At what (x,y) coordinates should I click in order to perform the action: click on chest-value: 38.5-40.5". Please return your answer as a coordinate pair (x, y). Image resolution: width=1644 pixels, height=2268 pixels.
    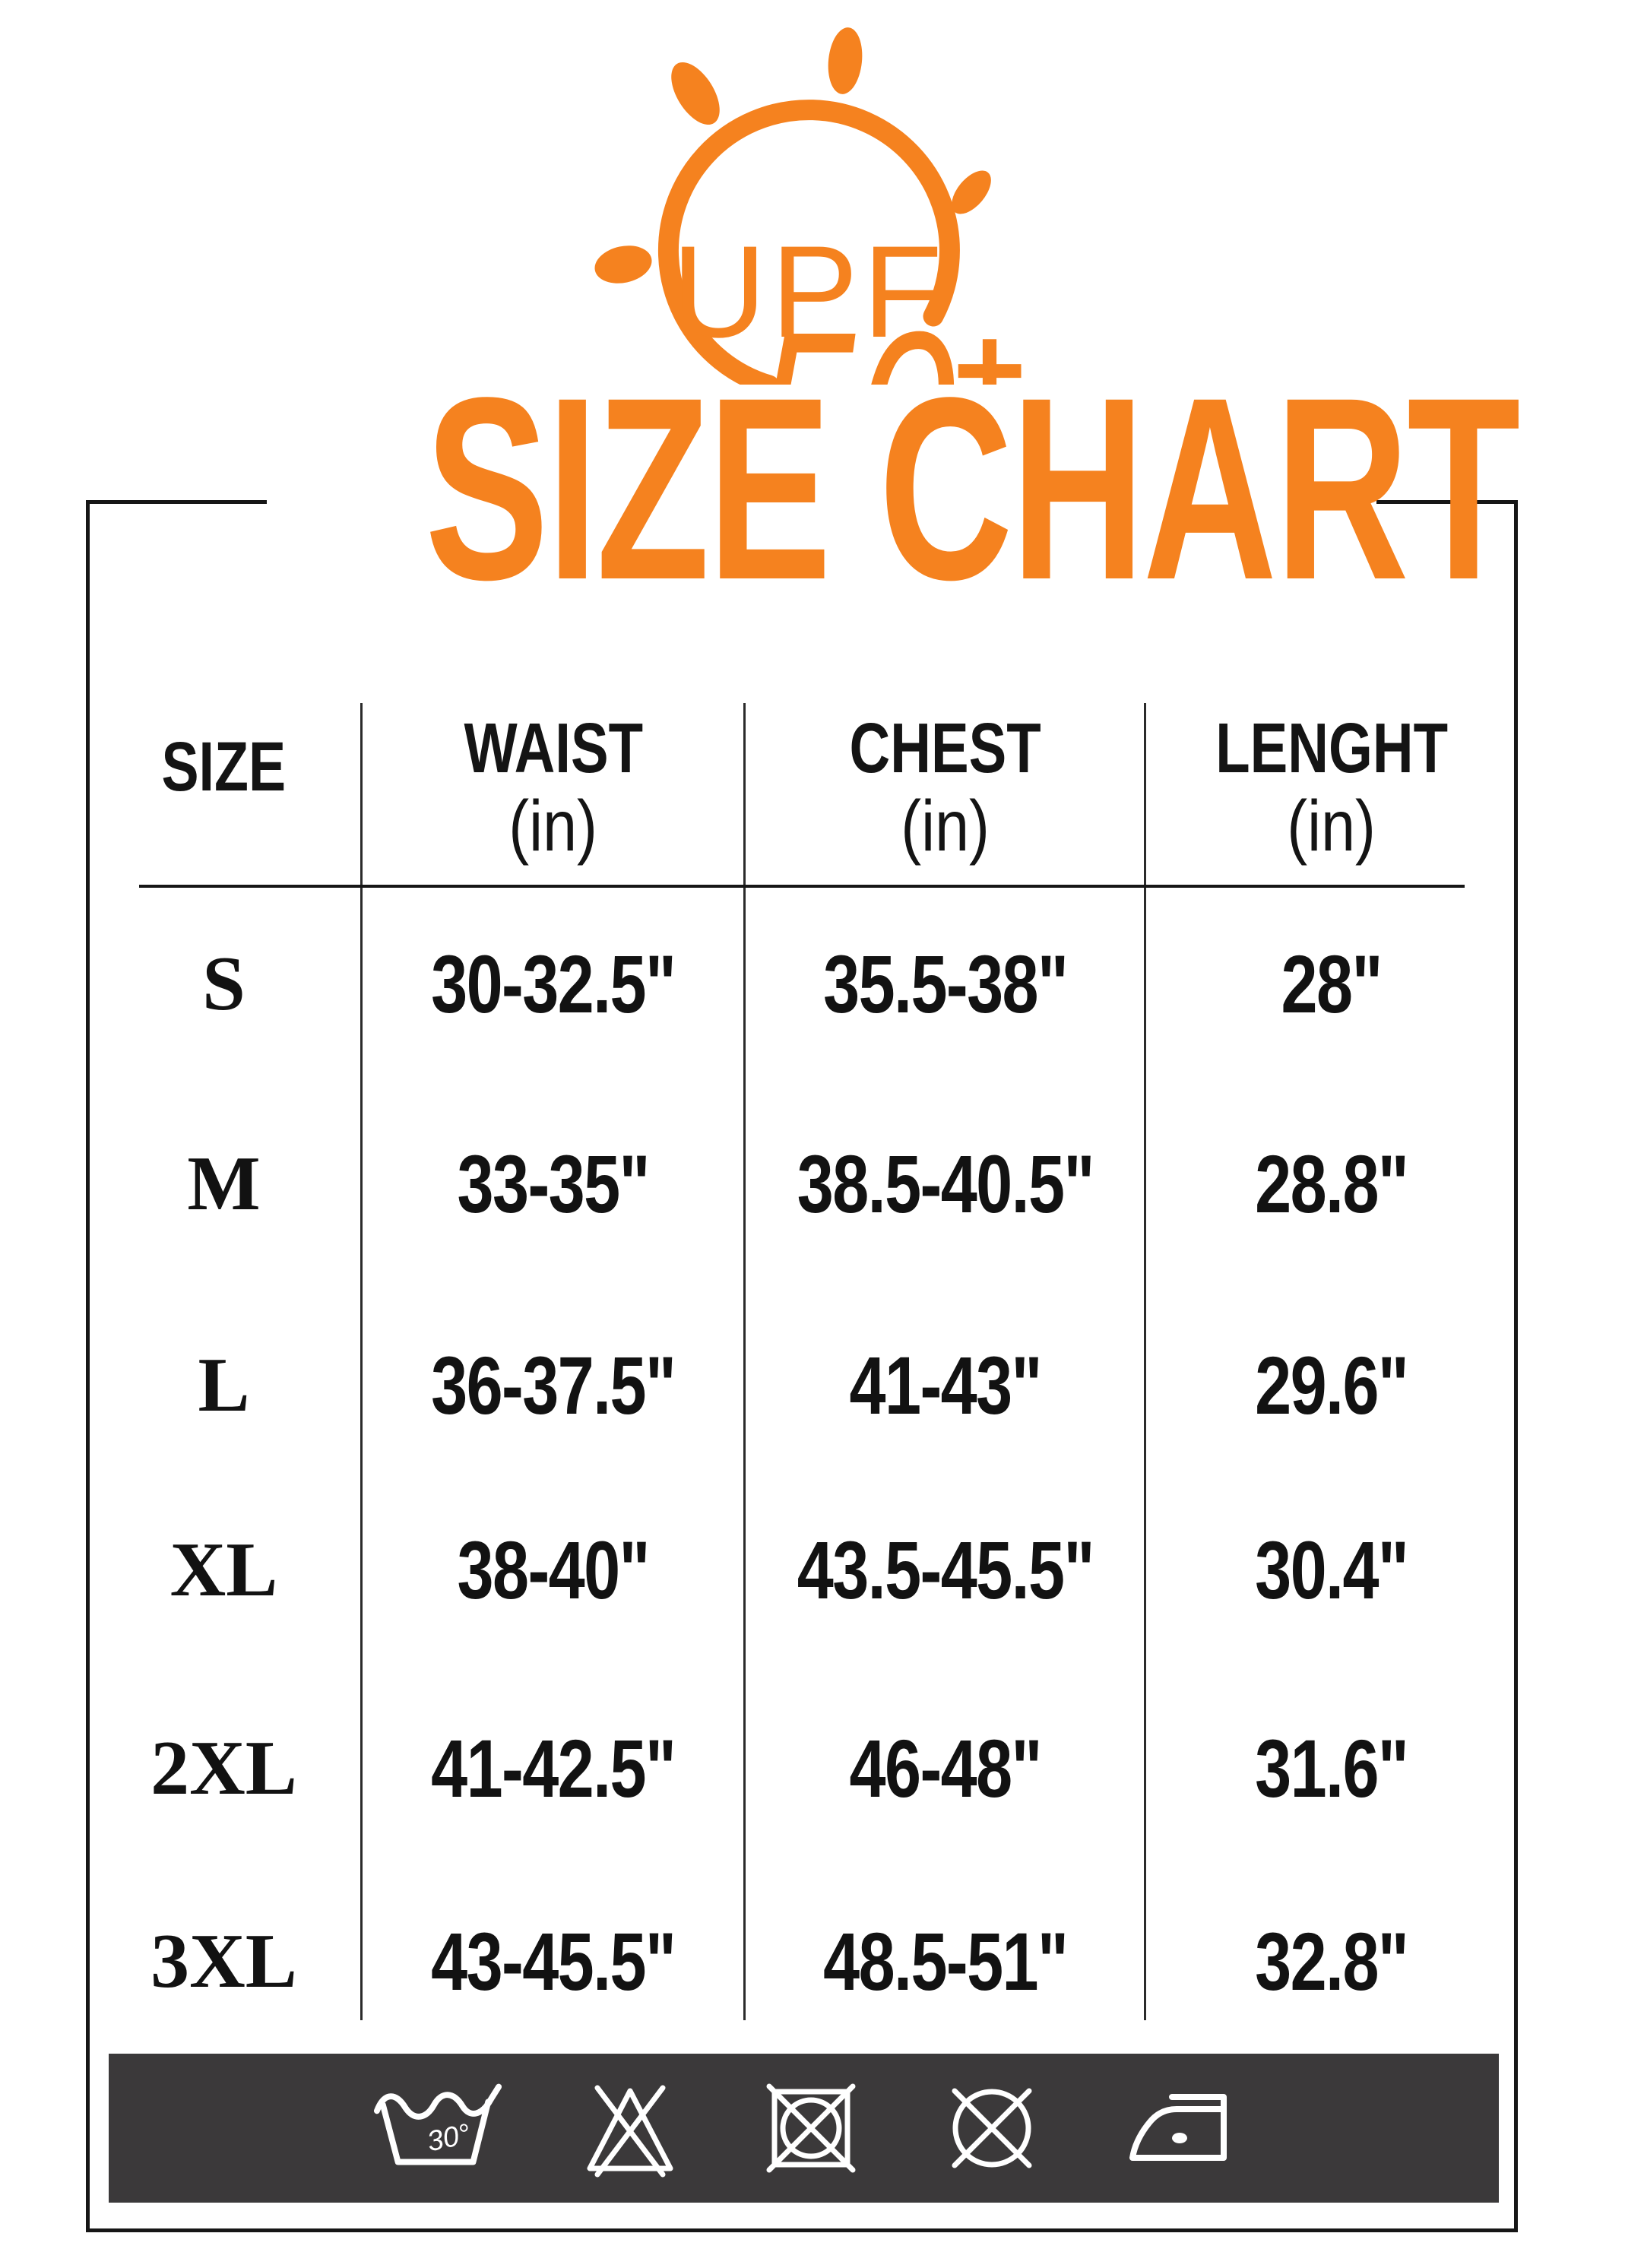
    Looking at the image, I should click on (945, 1184).